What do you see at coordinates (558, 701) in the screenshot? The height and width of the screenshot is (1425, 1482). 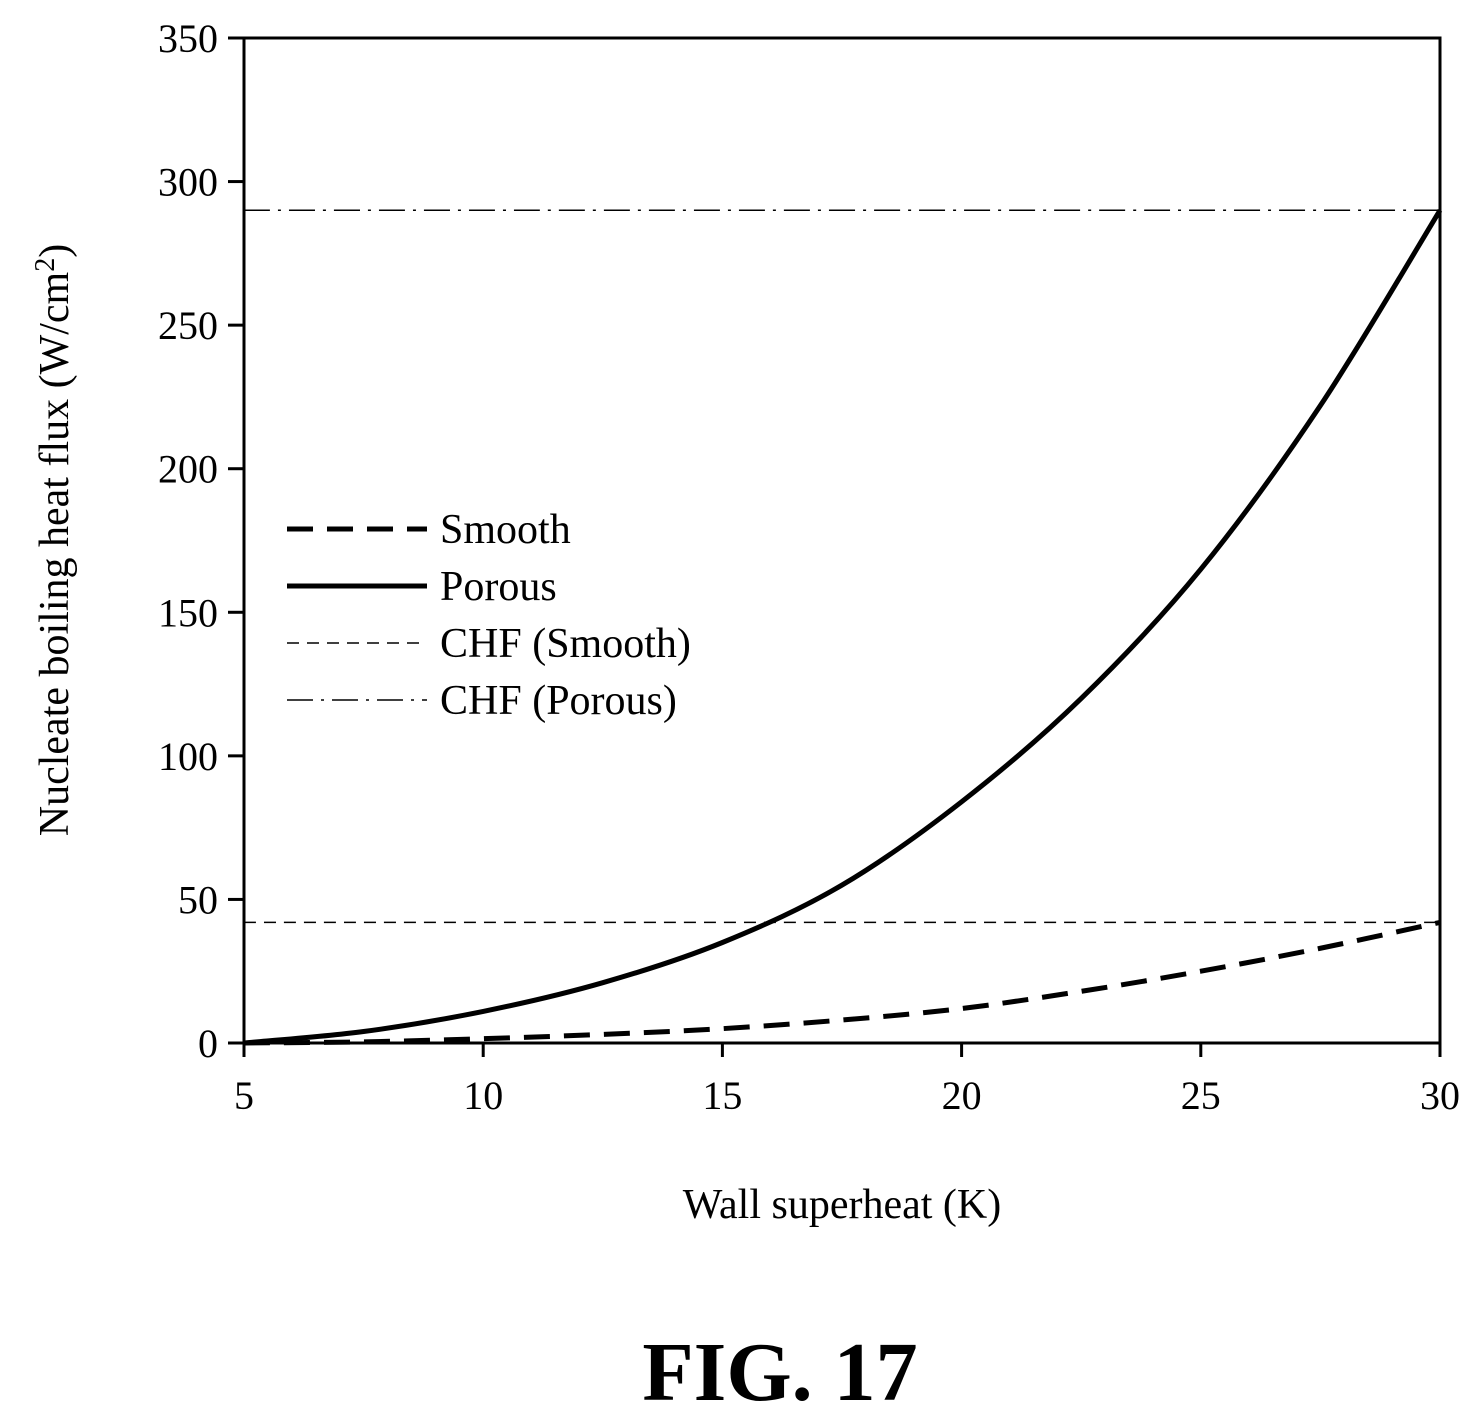 I see `legend-label-3: CHF (Porous)` at bounding box center [558, 701].